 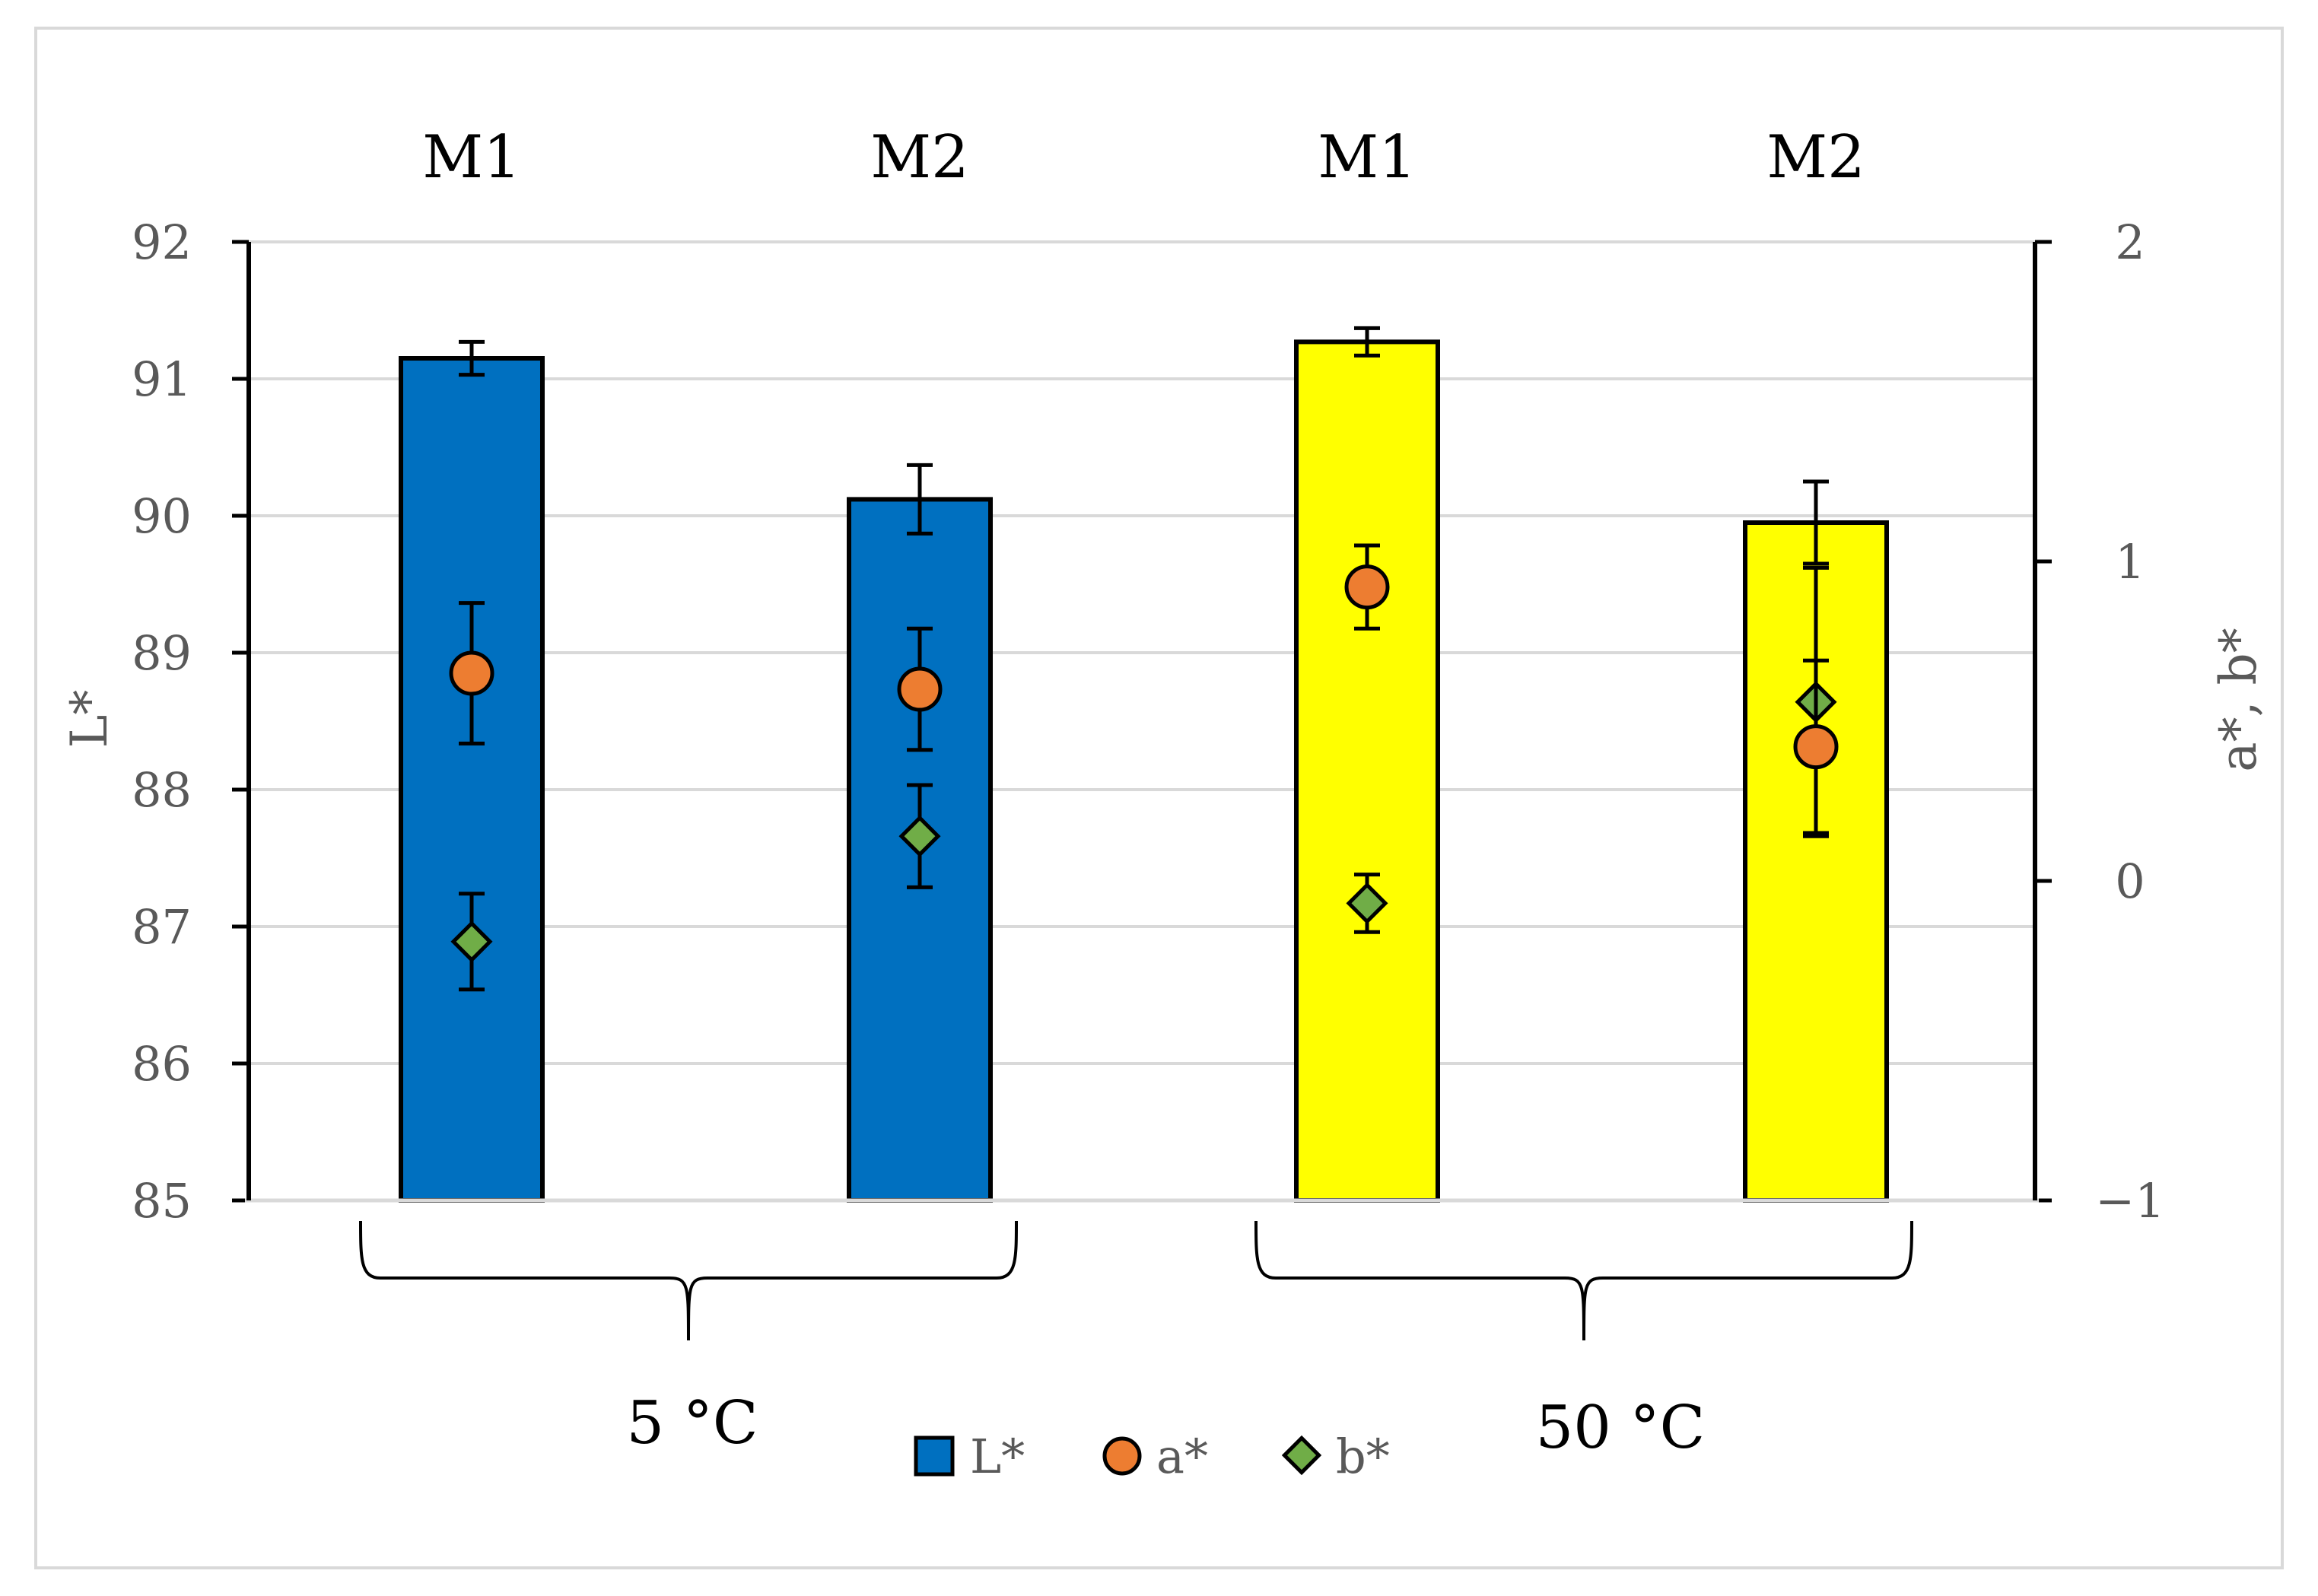 I want to click on y-left-tick-label: 90, so click(x=162, y=516).